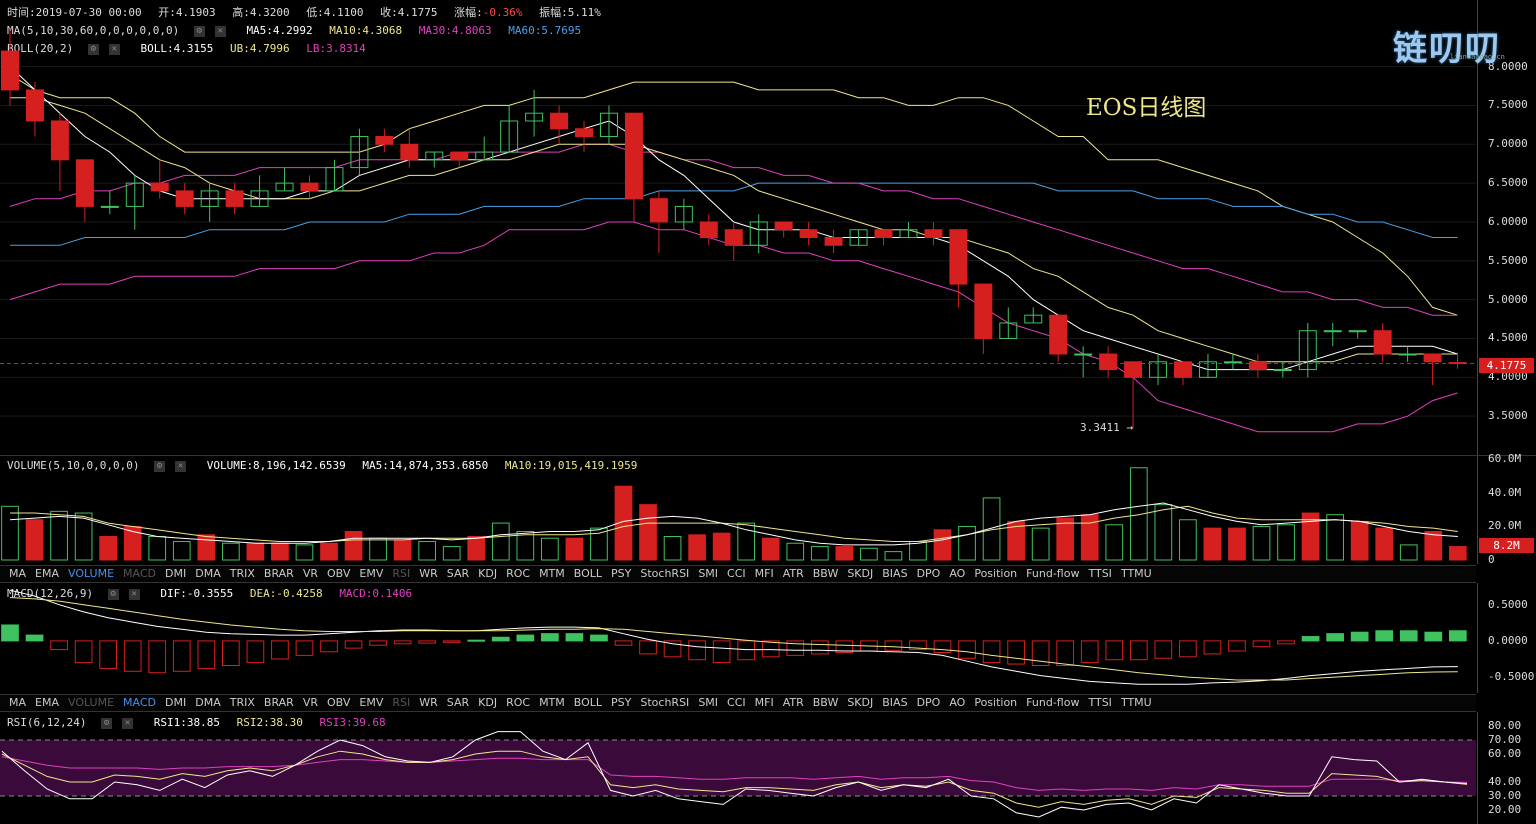  What do you see at coordinates (50, 593) in the screenshot?
I see `macd-indicator-name: MACD(12,26,9)` at bounding box center [50, 593].